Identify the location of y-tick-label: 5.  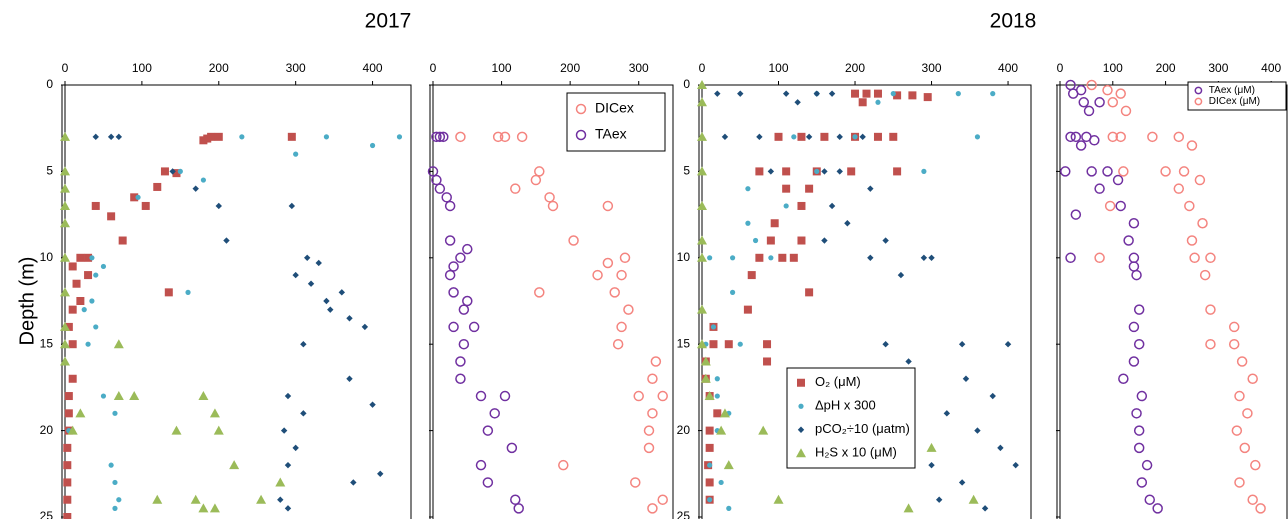
(49, 171).